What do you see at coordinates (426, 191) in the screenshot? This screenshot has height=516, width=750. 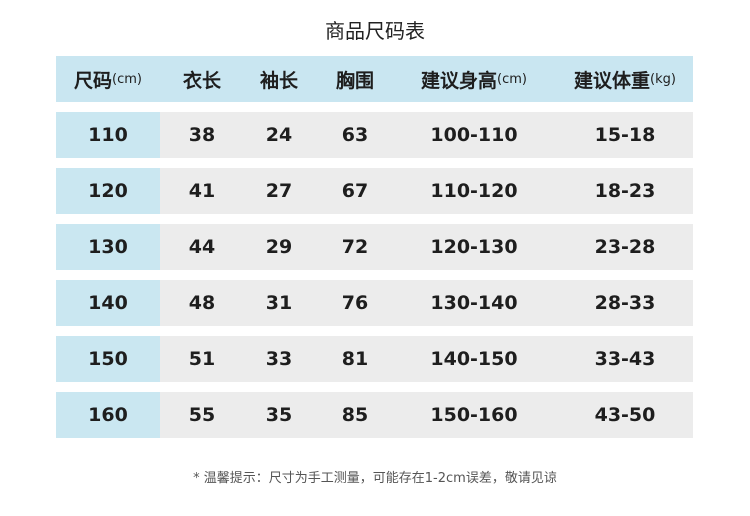 I see `row-values: 41 27 67 110-120 18-23` at bounding box center [426, 191].